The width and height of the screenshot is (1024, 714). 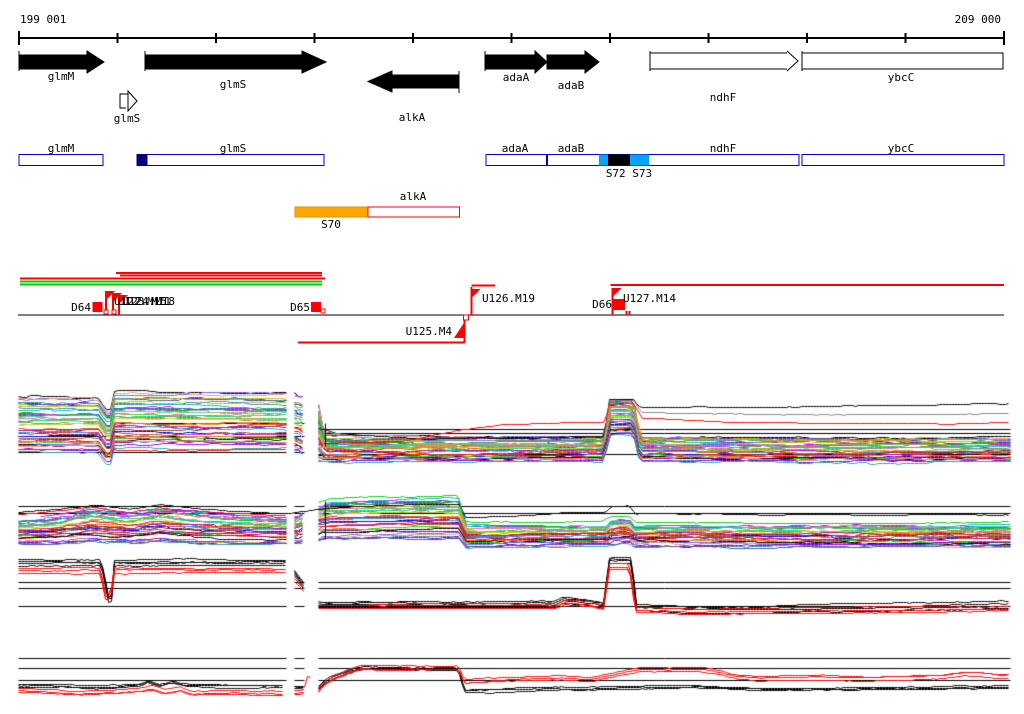 What do you see at coordinates (413, 81) in the screenshot?
I see `gene-arrow-alkA` at bounding box center [413, 81].